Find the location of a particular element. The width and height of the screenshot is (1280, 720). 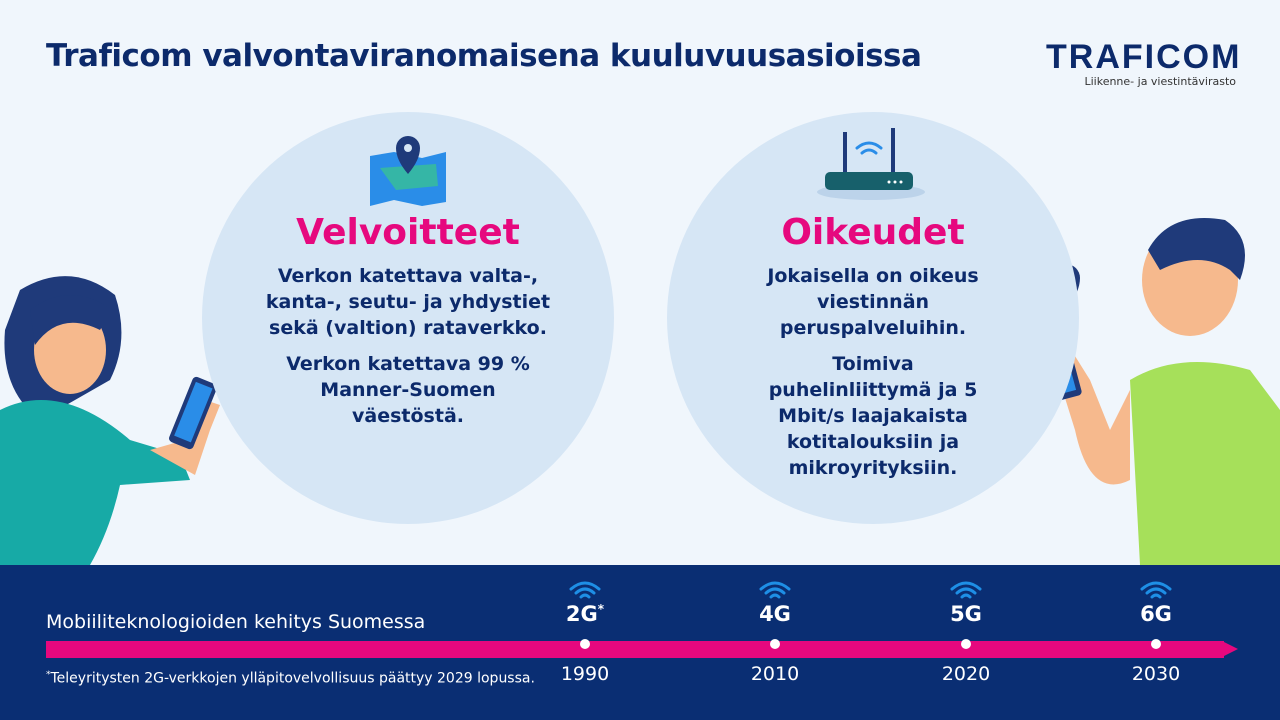

timeline-item-4g: 4G 2010 is located at coordinates (775, 632).